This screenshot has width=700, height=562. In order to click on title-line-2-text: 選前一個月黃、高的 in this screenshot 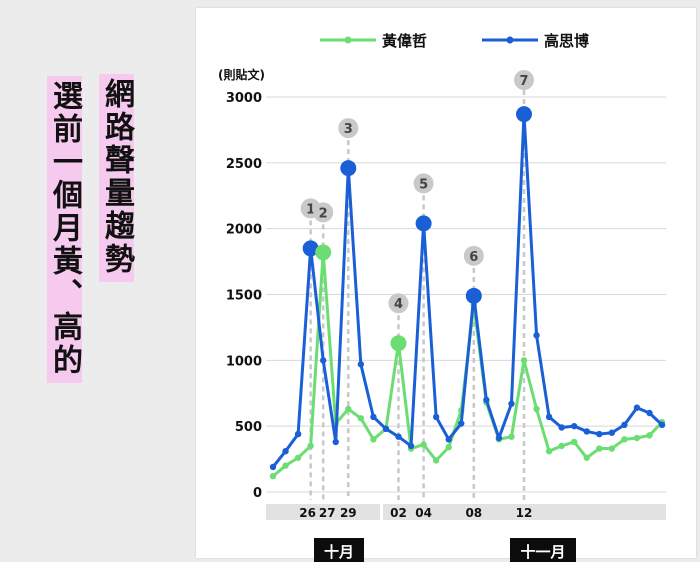, I will do `click(64, 229)`.